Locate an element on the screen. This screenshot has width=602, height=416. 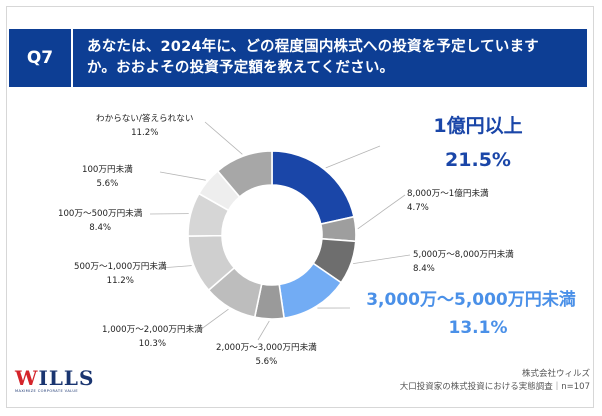
highlight-top-label: 1億円以上 is located at coordinates (478, 126).